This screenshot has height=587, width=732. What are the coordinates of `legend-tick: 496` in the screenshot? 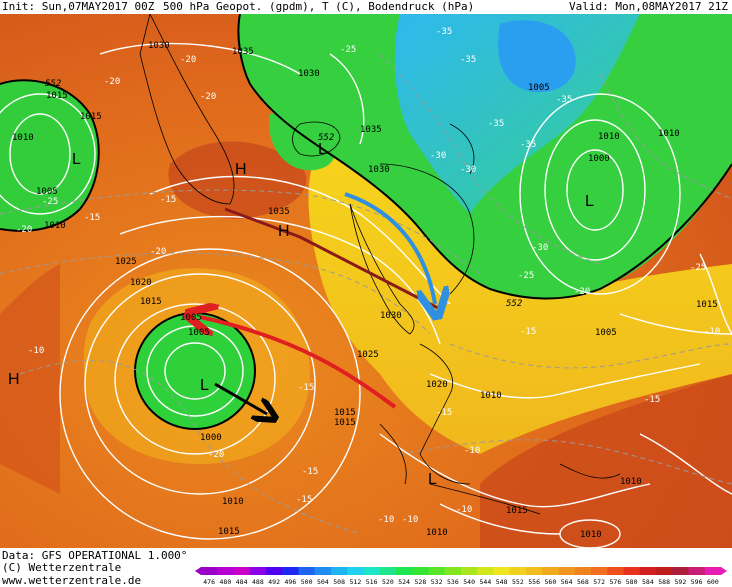 It's located at (291, 582).